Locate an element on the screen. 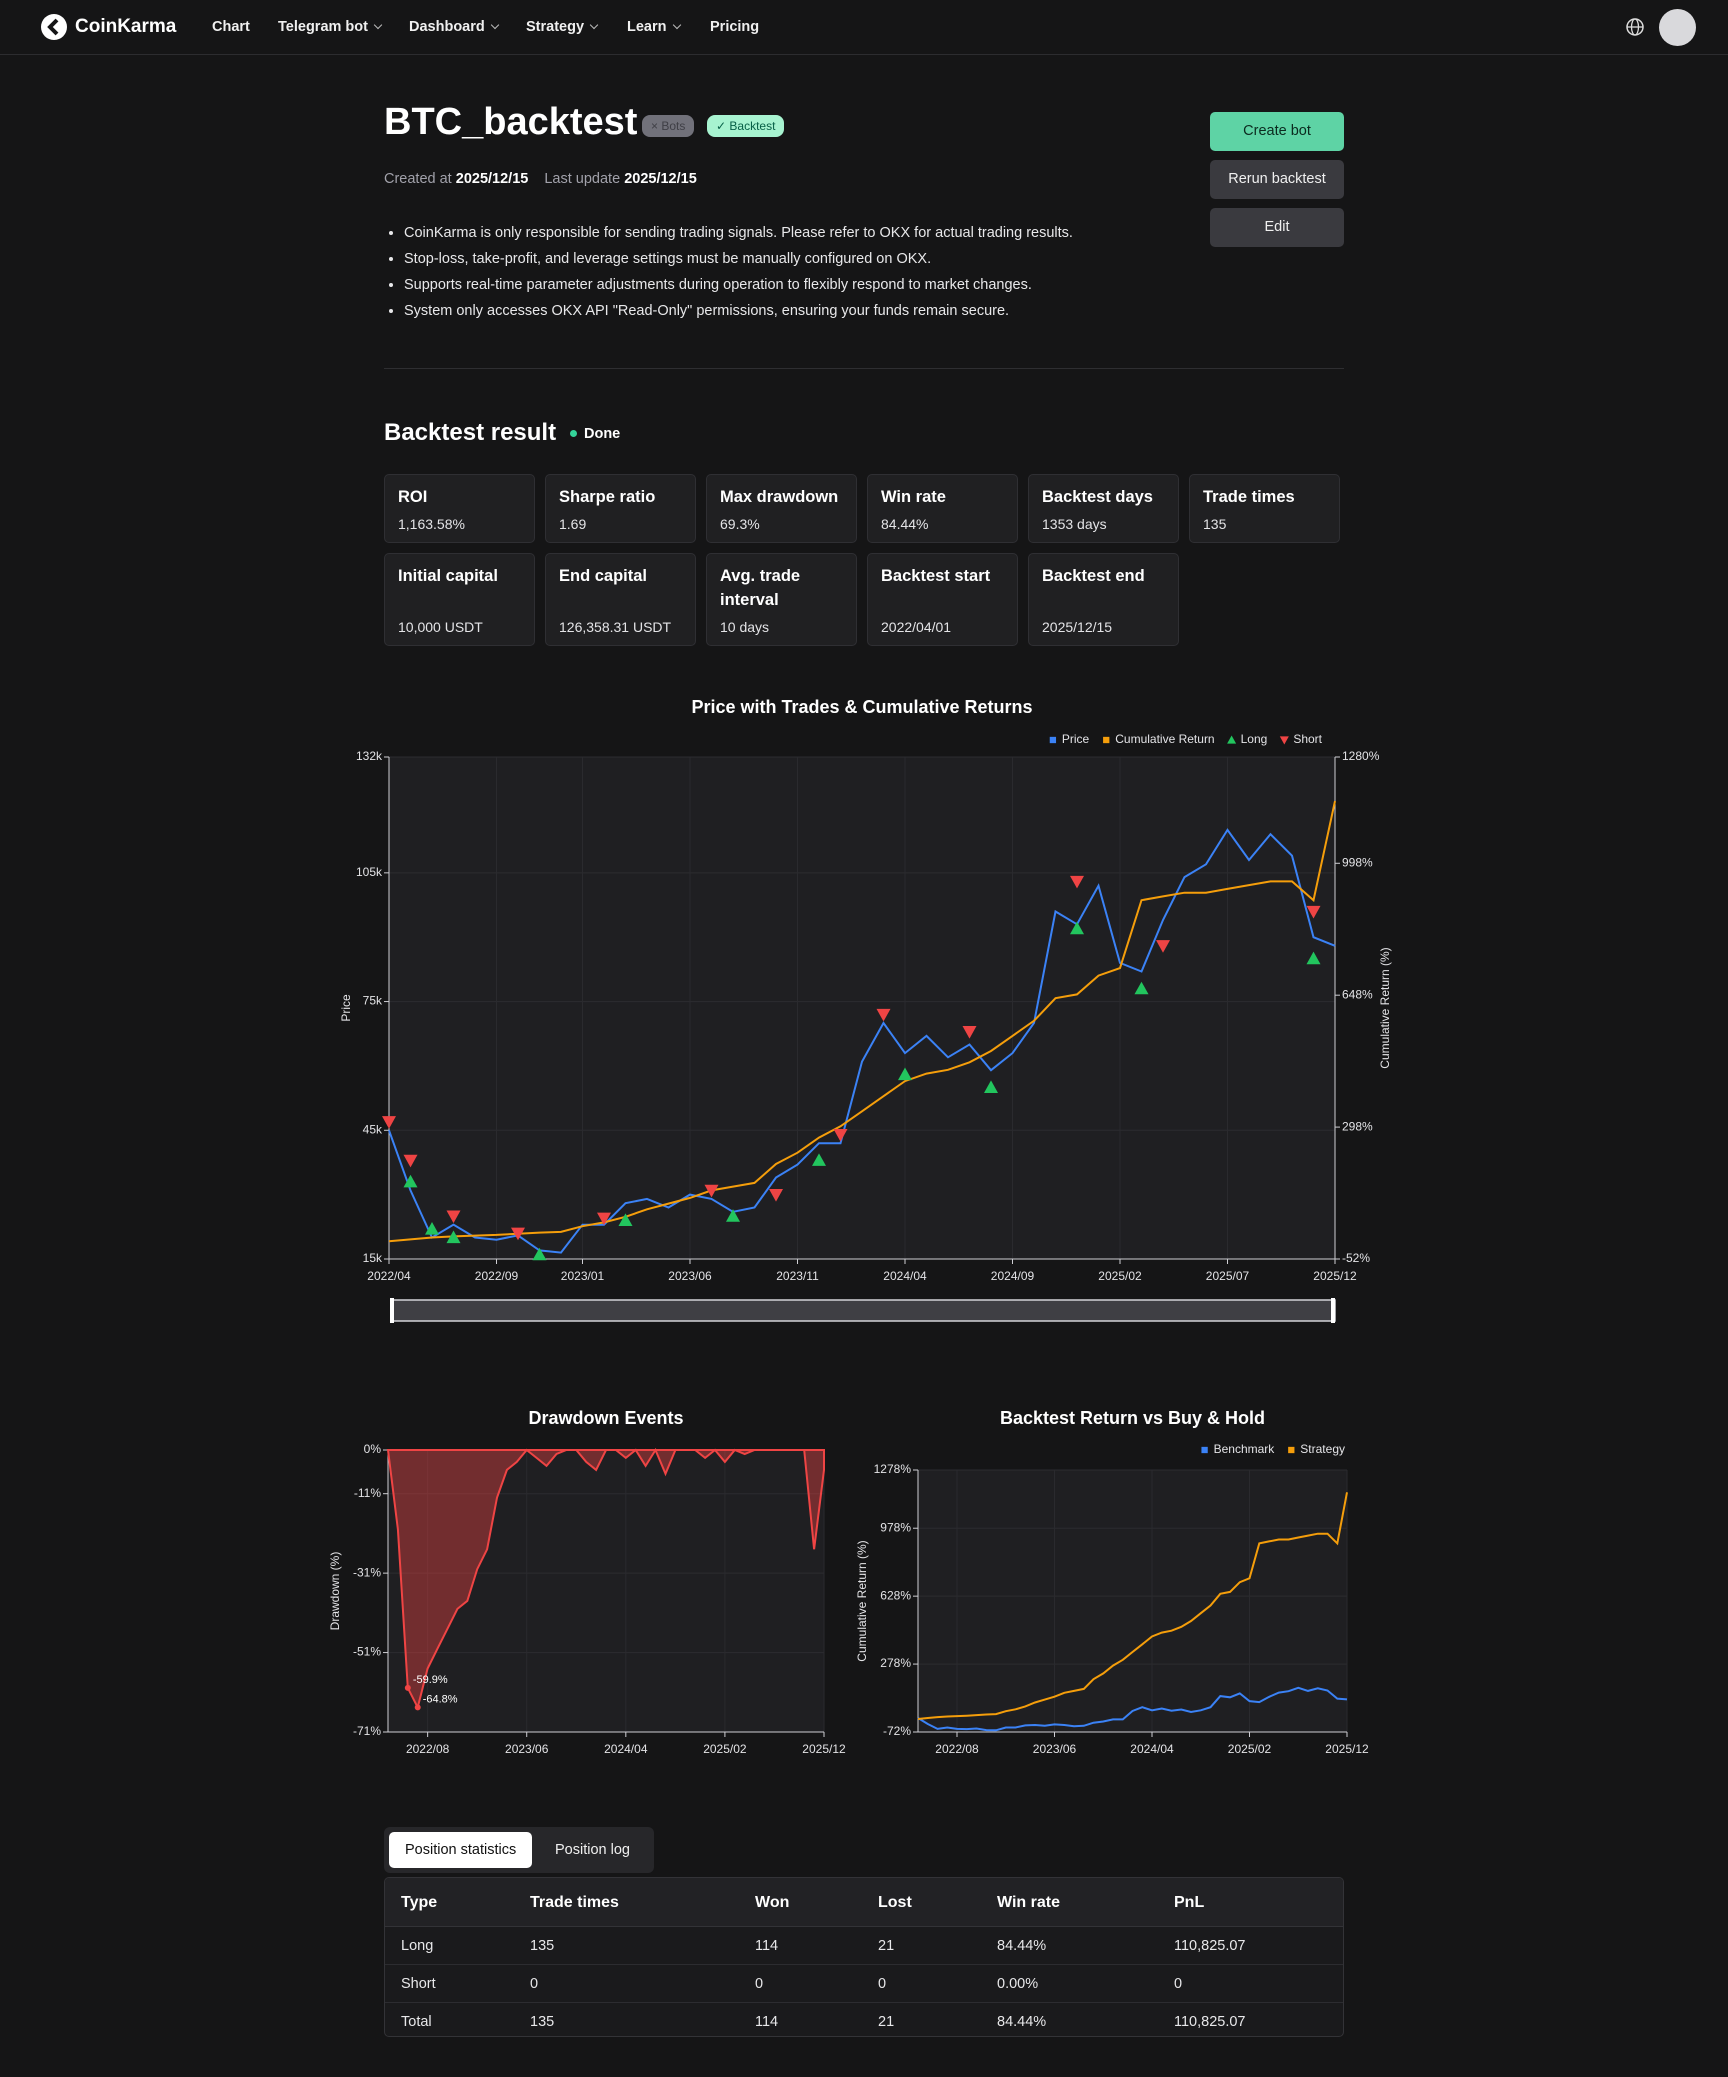 The width and height of the screenshot is (1728, 2077). status: Done is located at coordinates (595, 434).